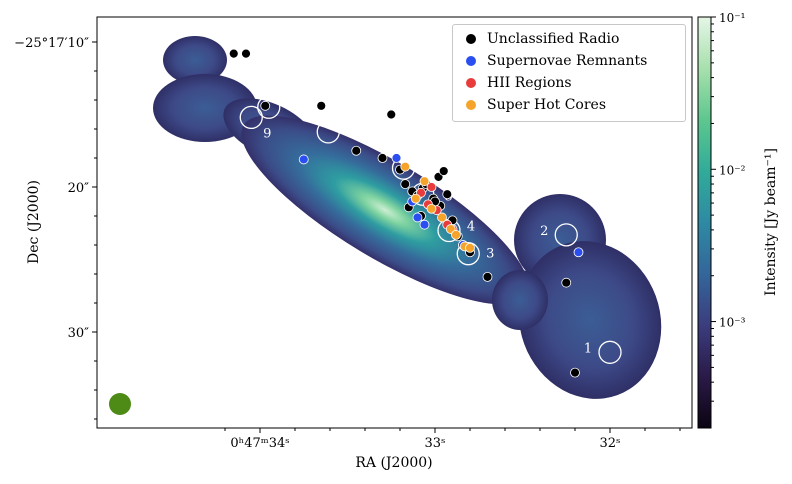 The height and width of the screenshot is (484, 792). Describe the element at coordinates (393, 463) in the screenshot. I see `x-axis-label: RA (J2000)` at that location.